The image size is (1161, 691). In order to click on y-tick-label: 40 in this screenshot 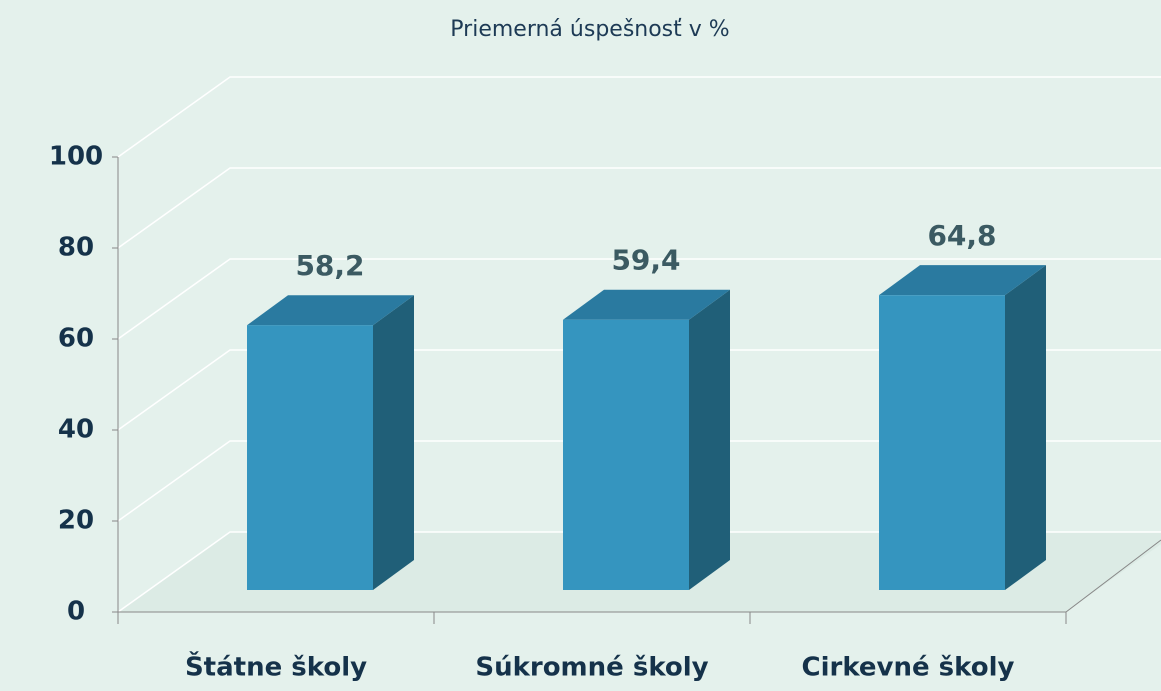, I will do `click(76, 430)`.